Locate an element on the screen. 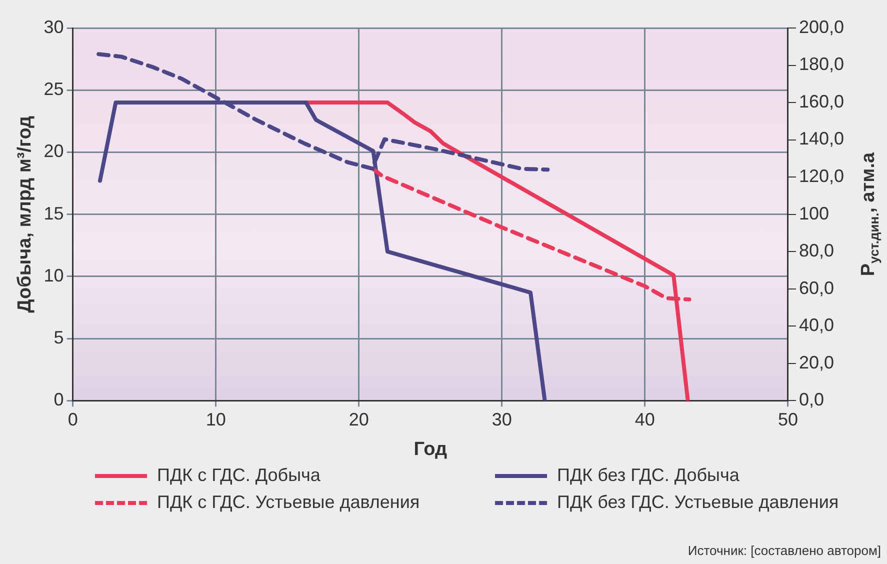  text: Источник: [составлено автором] is located at coordinates (784, 550).